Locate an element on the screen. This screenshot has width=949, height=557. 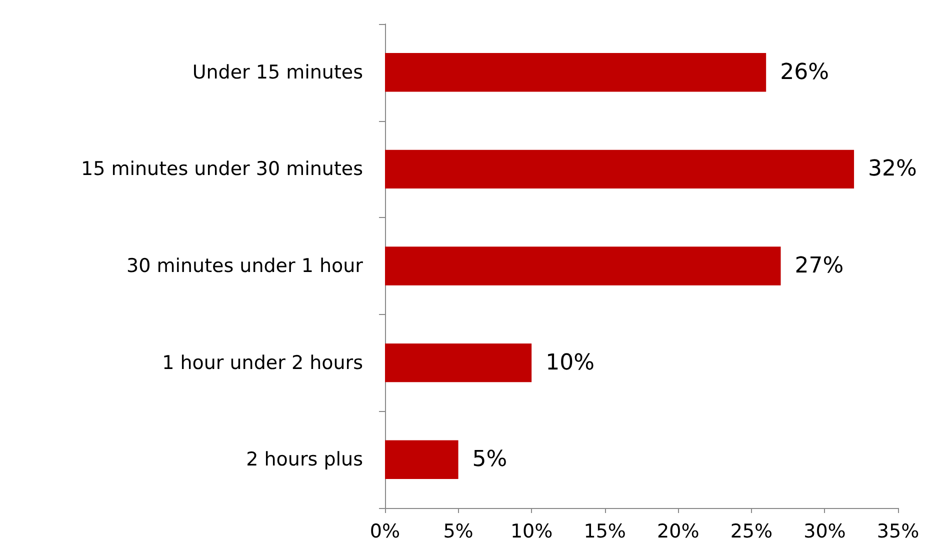
y-tick-label: 1 hour under 2 hours is located at coordinates (262, 363).